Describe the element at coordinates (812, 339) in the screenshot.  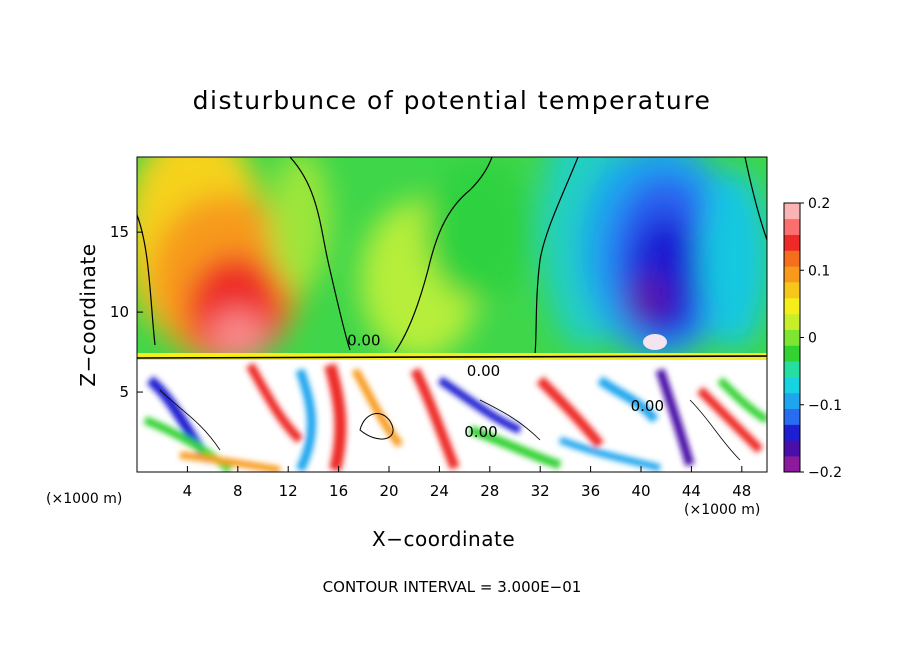
I see `colorbar-tick-label: 0` at that location.